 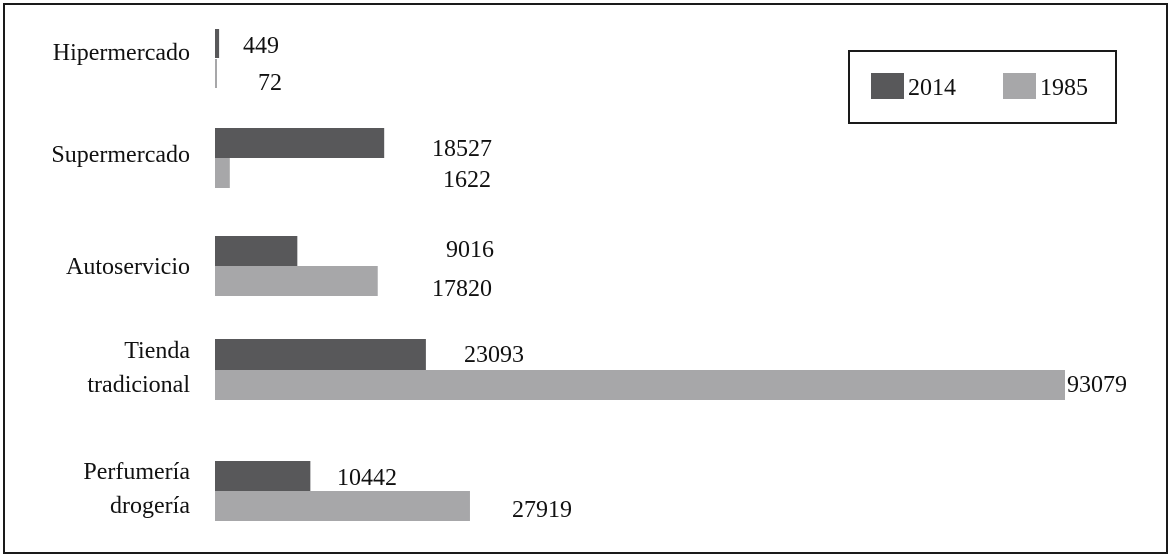 What do you see at coordinates (932, 88) in the screenshot?
I see `legend-label: 2014` at bounding box center [932, 88].